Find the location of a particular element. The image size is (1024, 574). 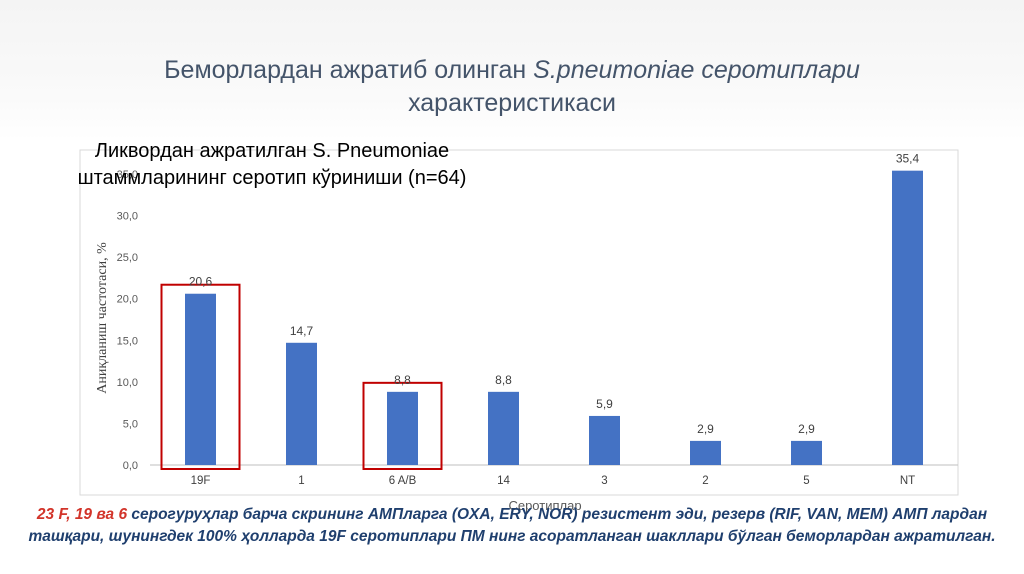

y-tick-label: 30,0 is located at coordinates (127, 217).